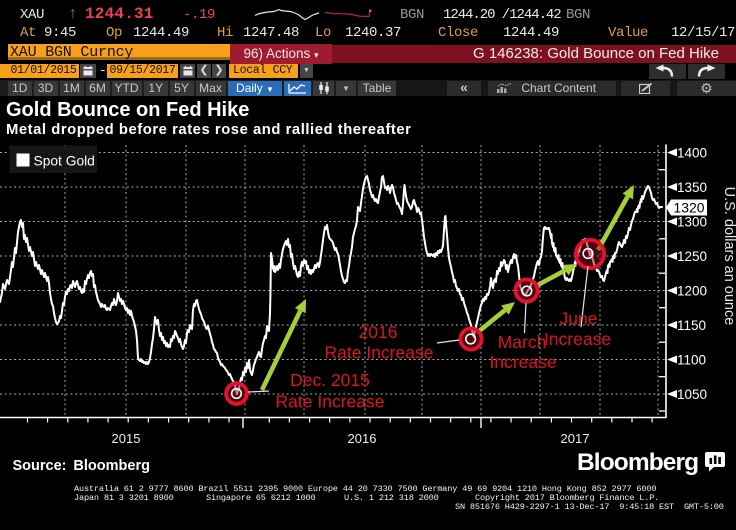 Image resolution: width=736 pixels, height=530 pixels. What do you see at coordinates (691, 360) in the screenshot?
I see `svg-text: 1100` at bounding box center [691, 360].